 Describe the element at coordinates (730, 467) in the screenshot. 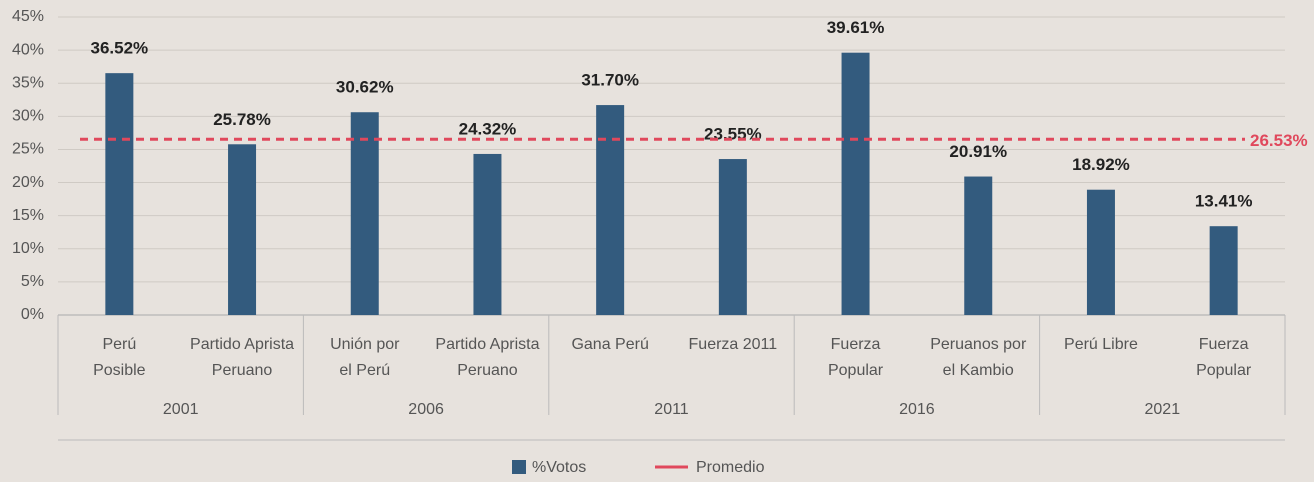

I see `legend-label: Promedio` at that location.